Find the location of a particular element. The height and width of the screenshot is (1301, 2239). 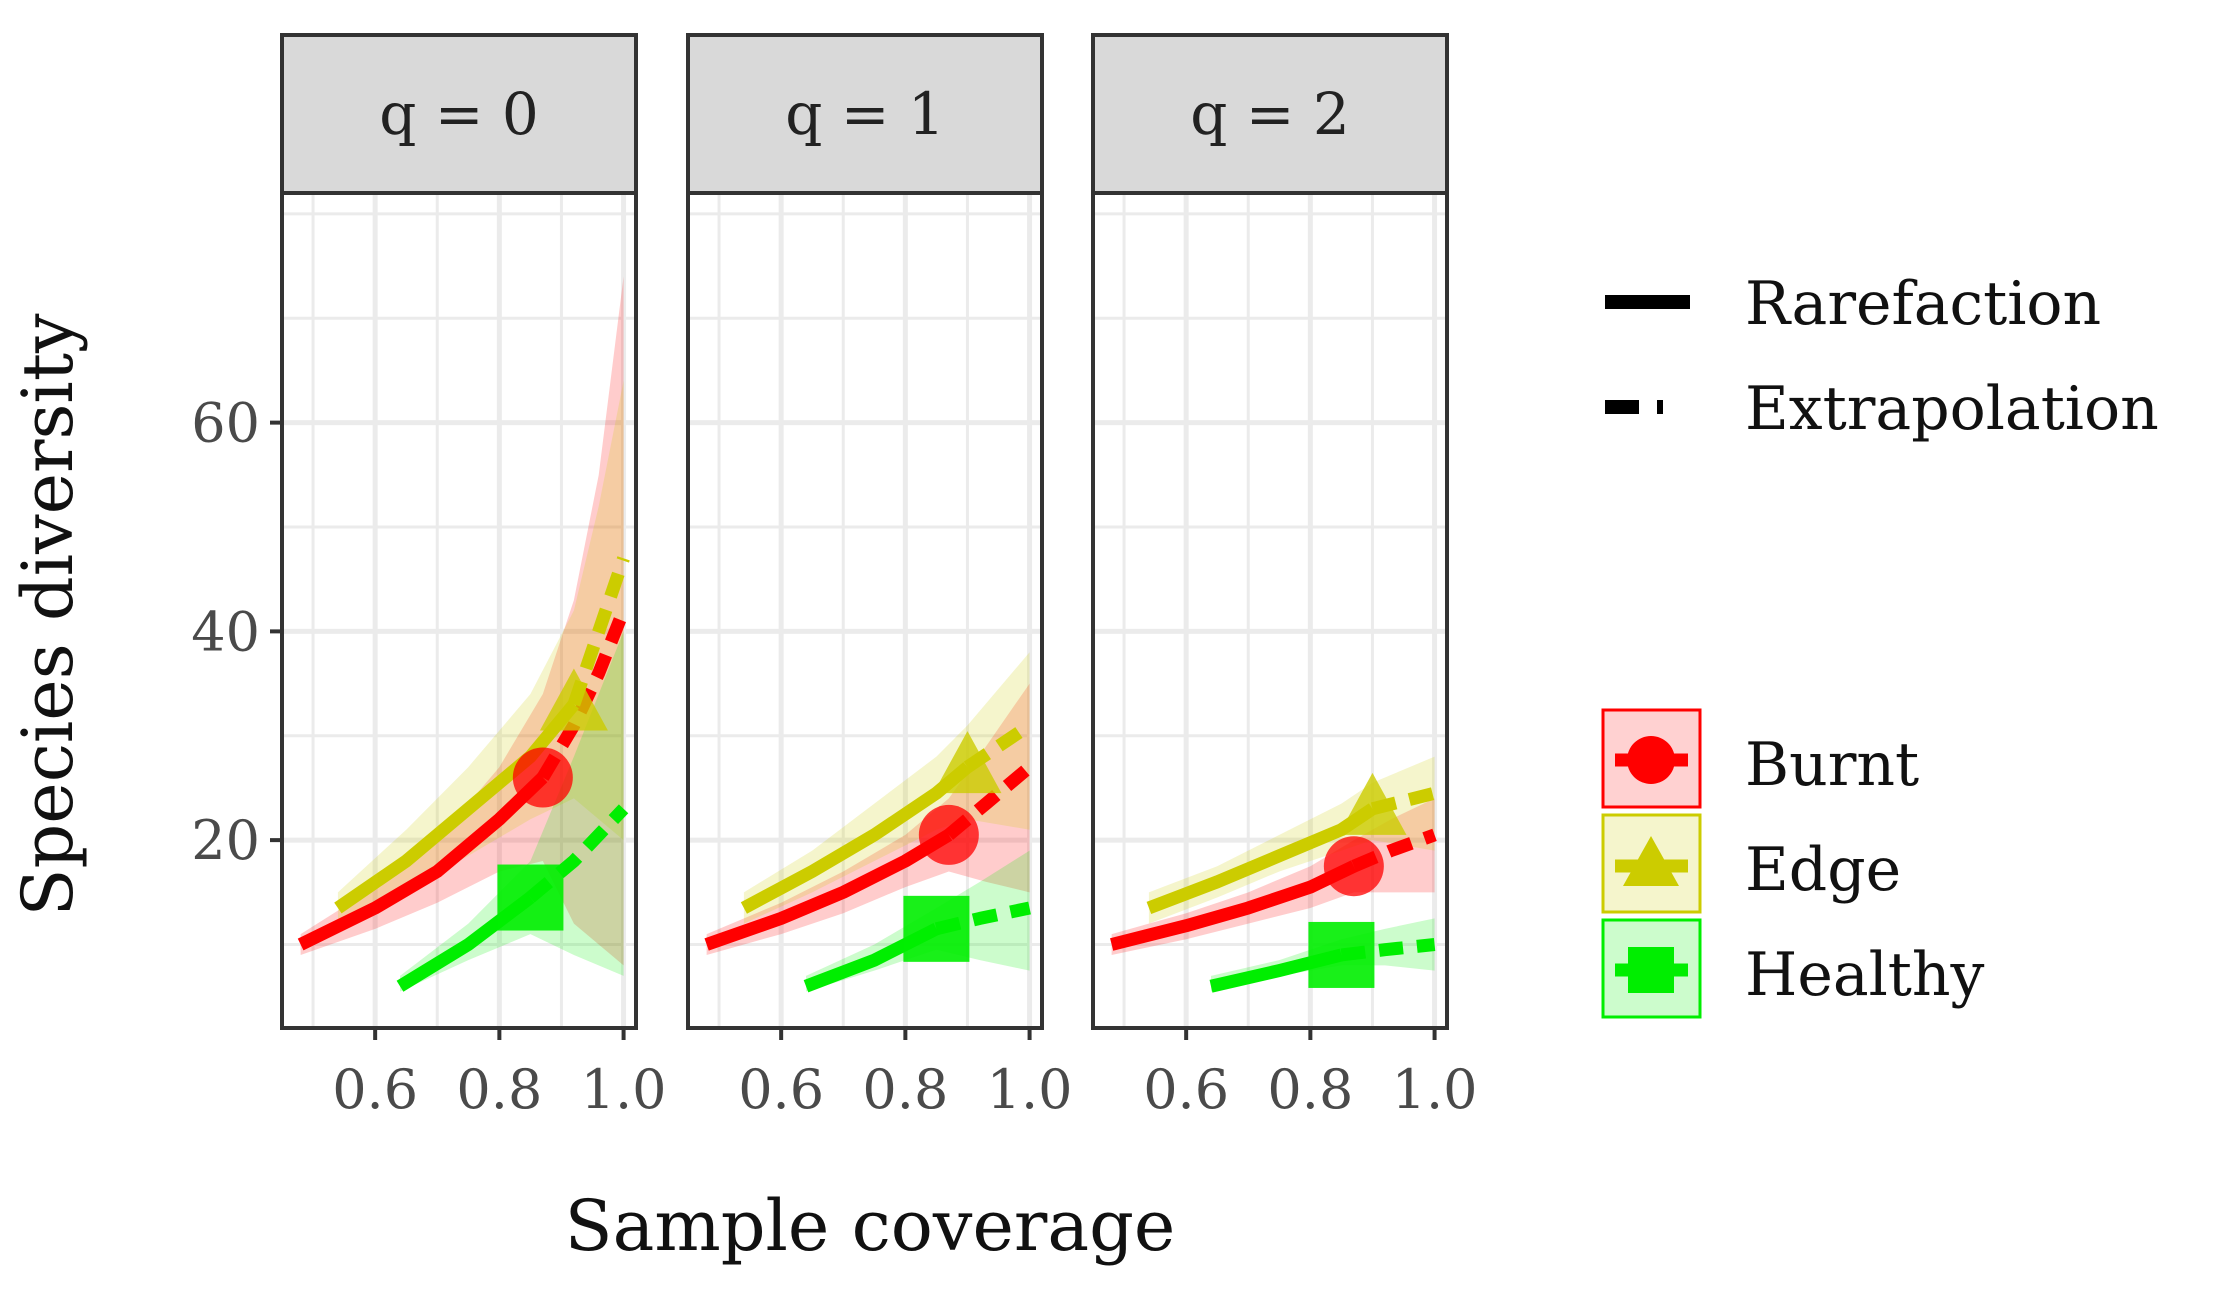

panel-1: q = 0 0.6 0.8 1.0 is located at coordinates (473, 577).